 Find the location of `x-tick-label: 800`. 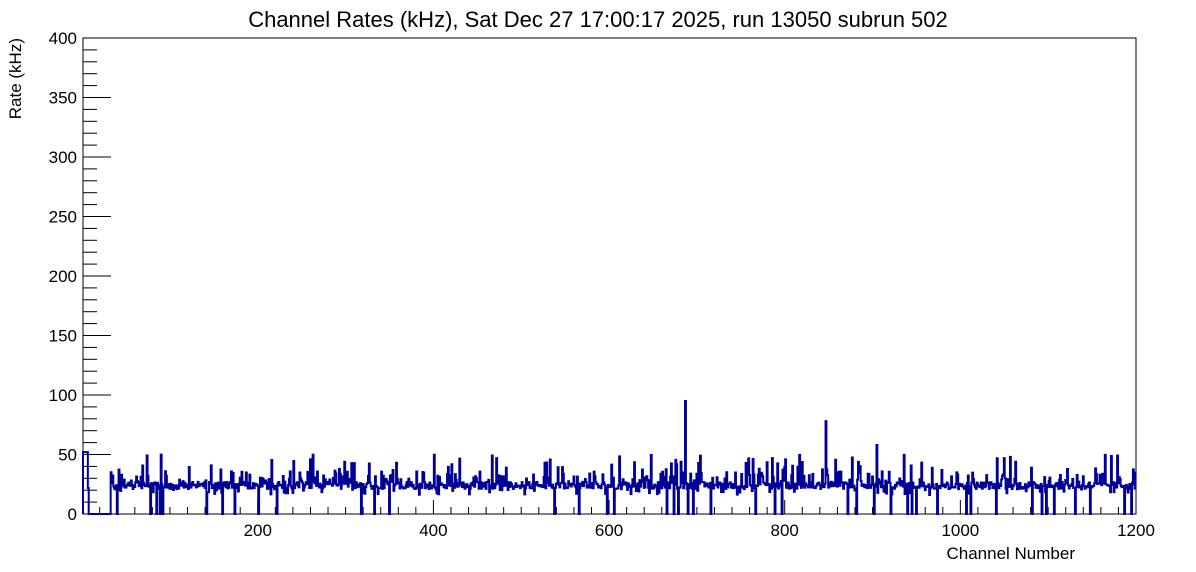

x-tick-label: 800 is located at coordinates (785, 530).